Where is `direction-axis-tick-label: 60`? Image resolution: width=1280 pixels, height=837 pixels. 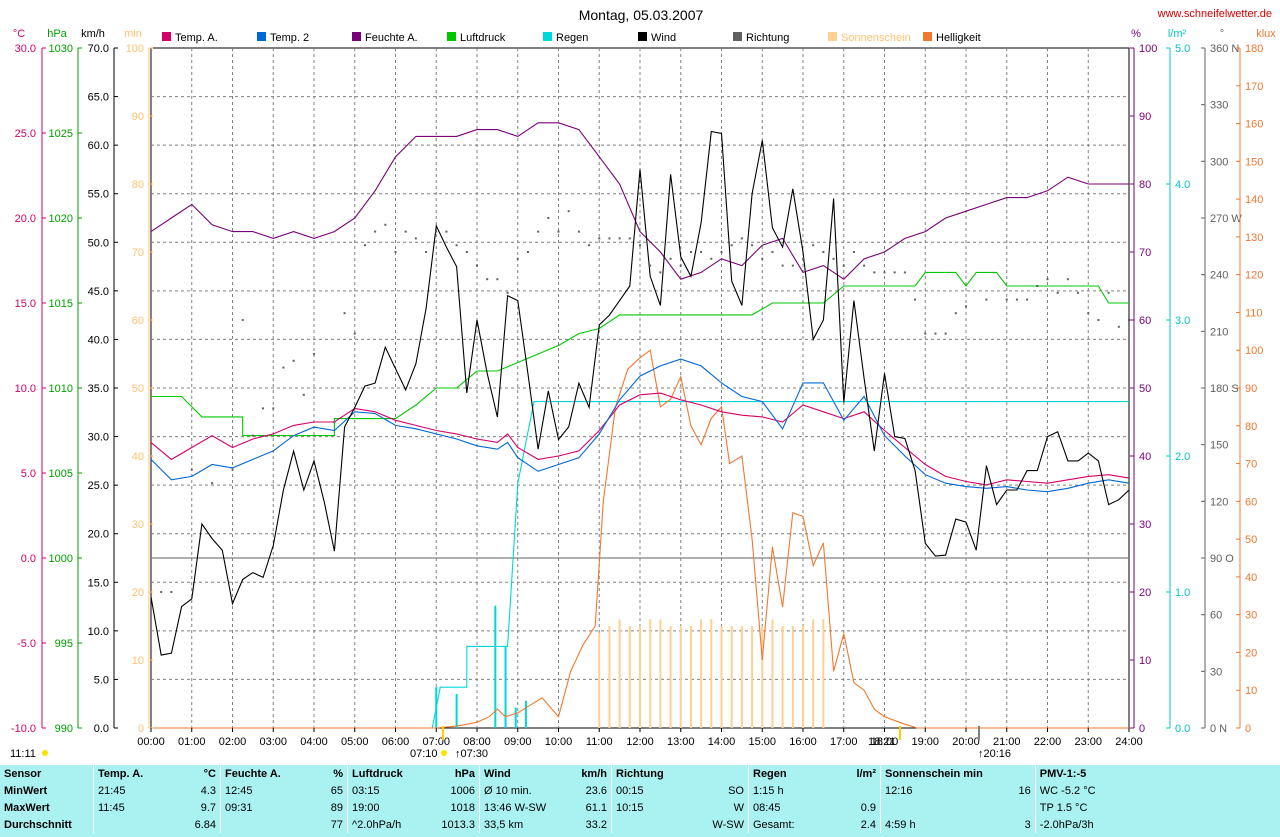
direction-axis-tick-label: 60 is located at coordinates (1216, 616).